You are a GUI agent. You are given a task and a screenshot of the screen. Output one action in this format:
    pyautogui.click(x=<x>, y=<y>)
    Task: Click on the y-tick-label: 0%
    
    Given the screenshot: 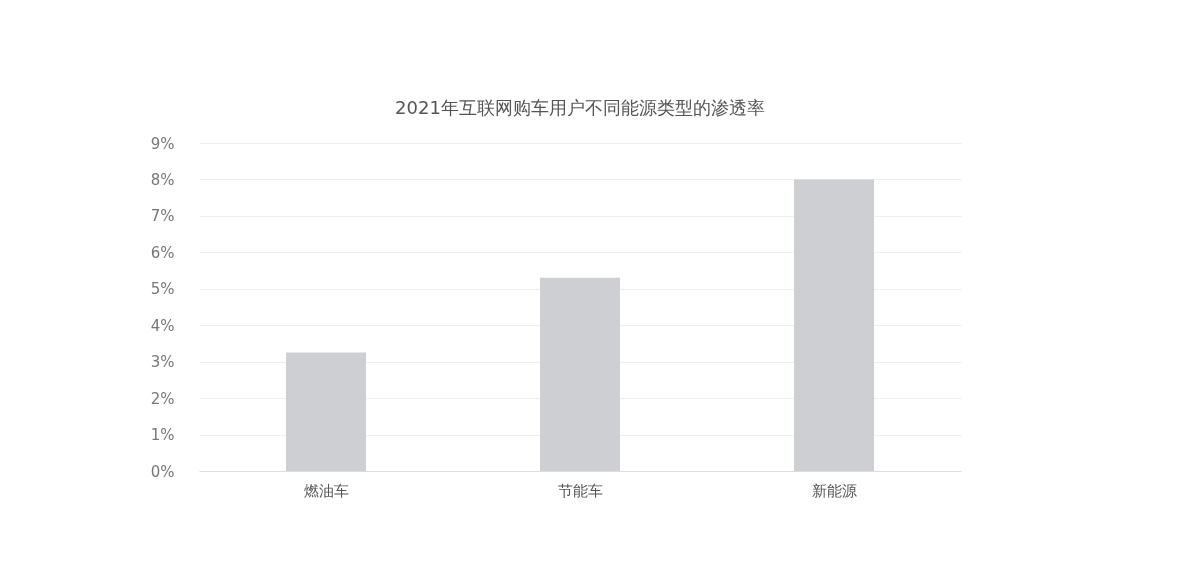 What is the action you would take?
    pyautogui.click(x=162, y=471)
    